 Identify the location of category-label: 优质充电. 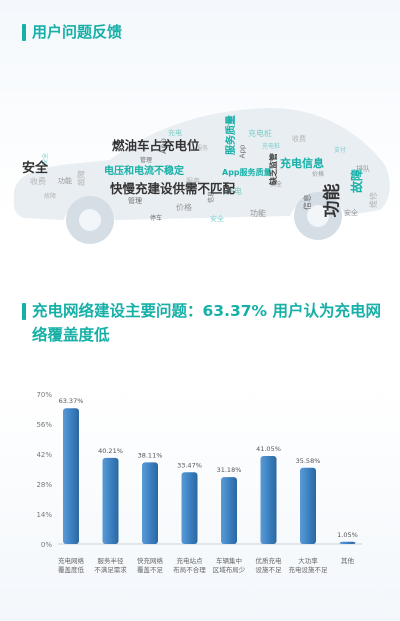
(269, 560).